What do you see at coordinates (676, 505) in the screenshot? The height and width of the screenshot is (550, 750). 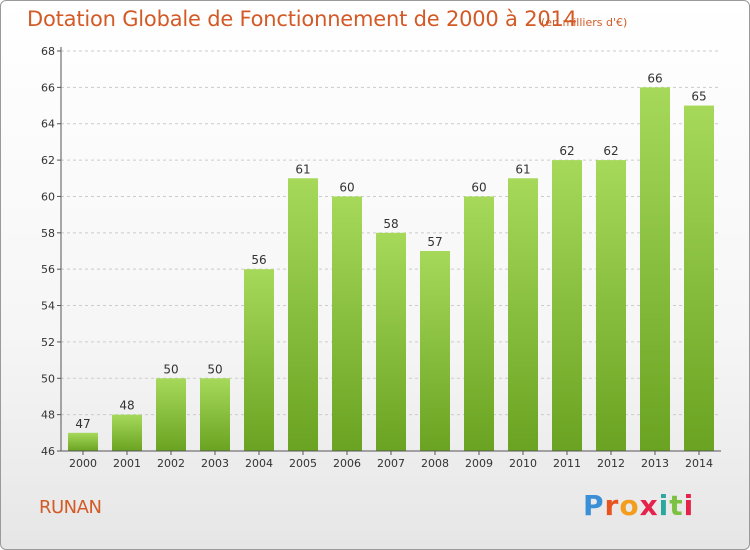 I see `logo-letter: t` at bounding box center [676, 505].